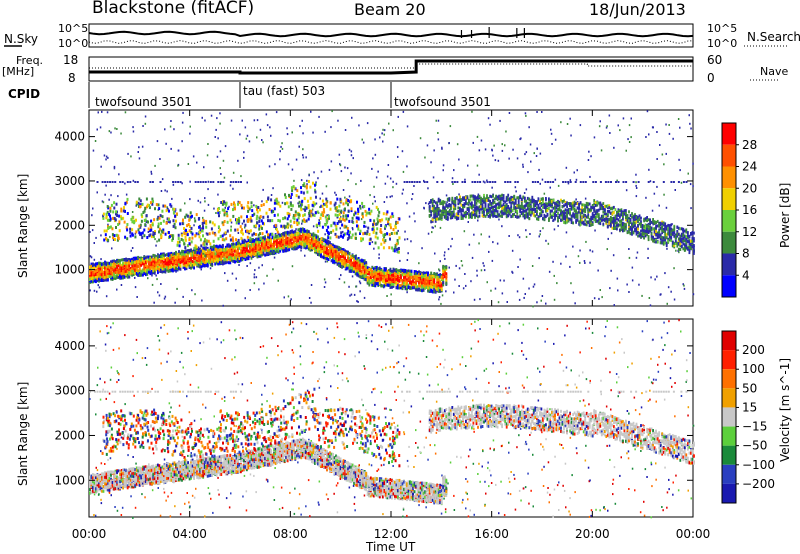 This screenshot has width=800, height=554. I want to click on colorbar-tick-label: 15, so click(749, 407).